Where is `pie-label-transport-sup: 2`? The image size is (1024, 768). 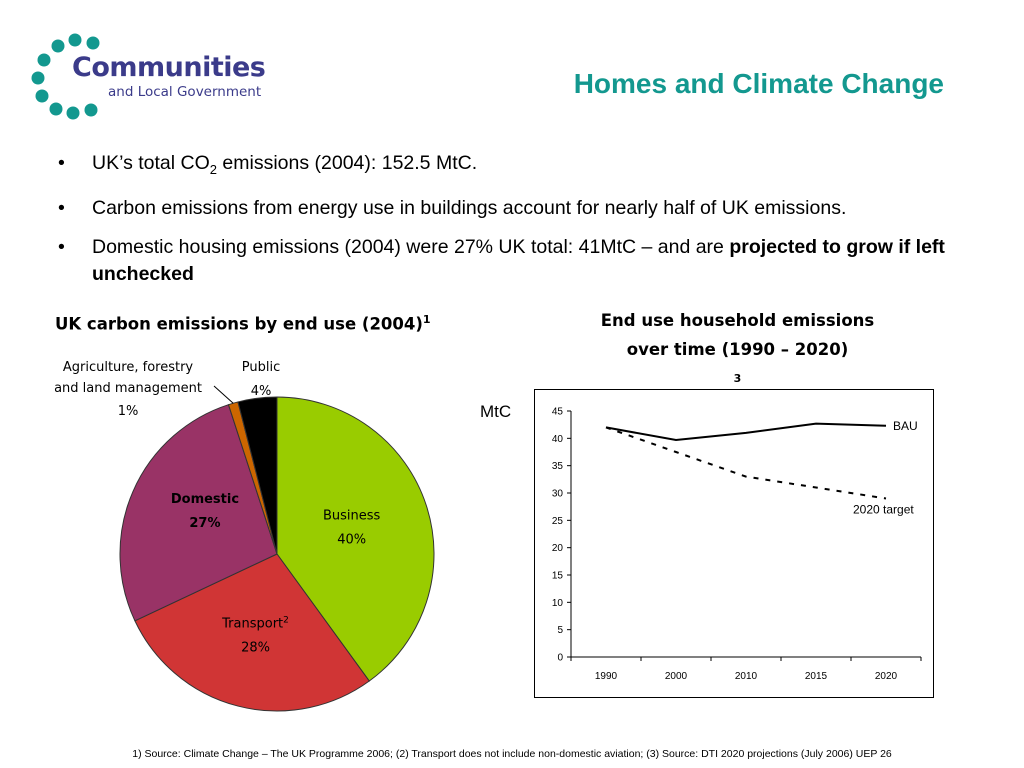 pie-label-transport-sup: 2 is located at coordinates (286, 621).